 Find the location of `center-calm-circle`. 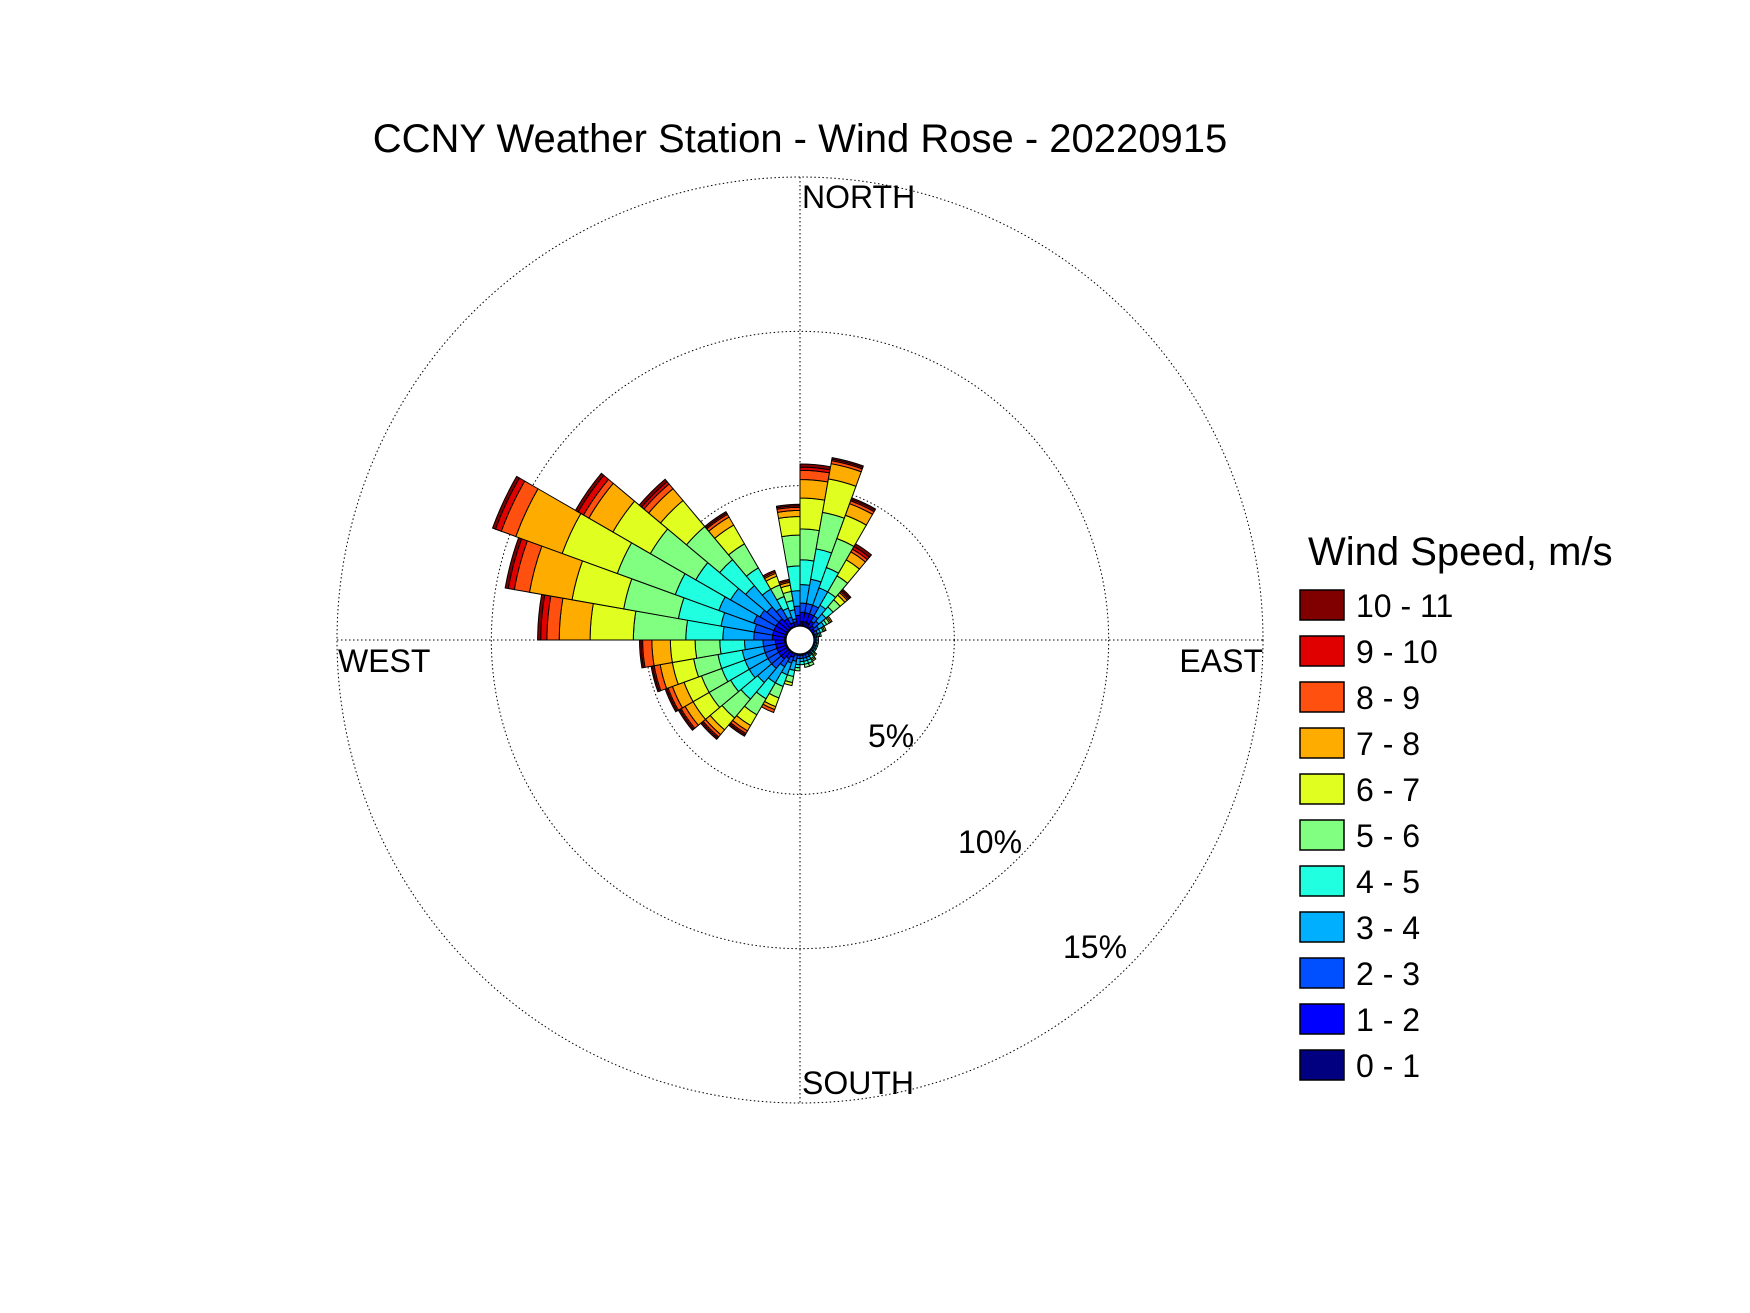

center-calm-circle is located at coordinates (800, 640).